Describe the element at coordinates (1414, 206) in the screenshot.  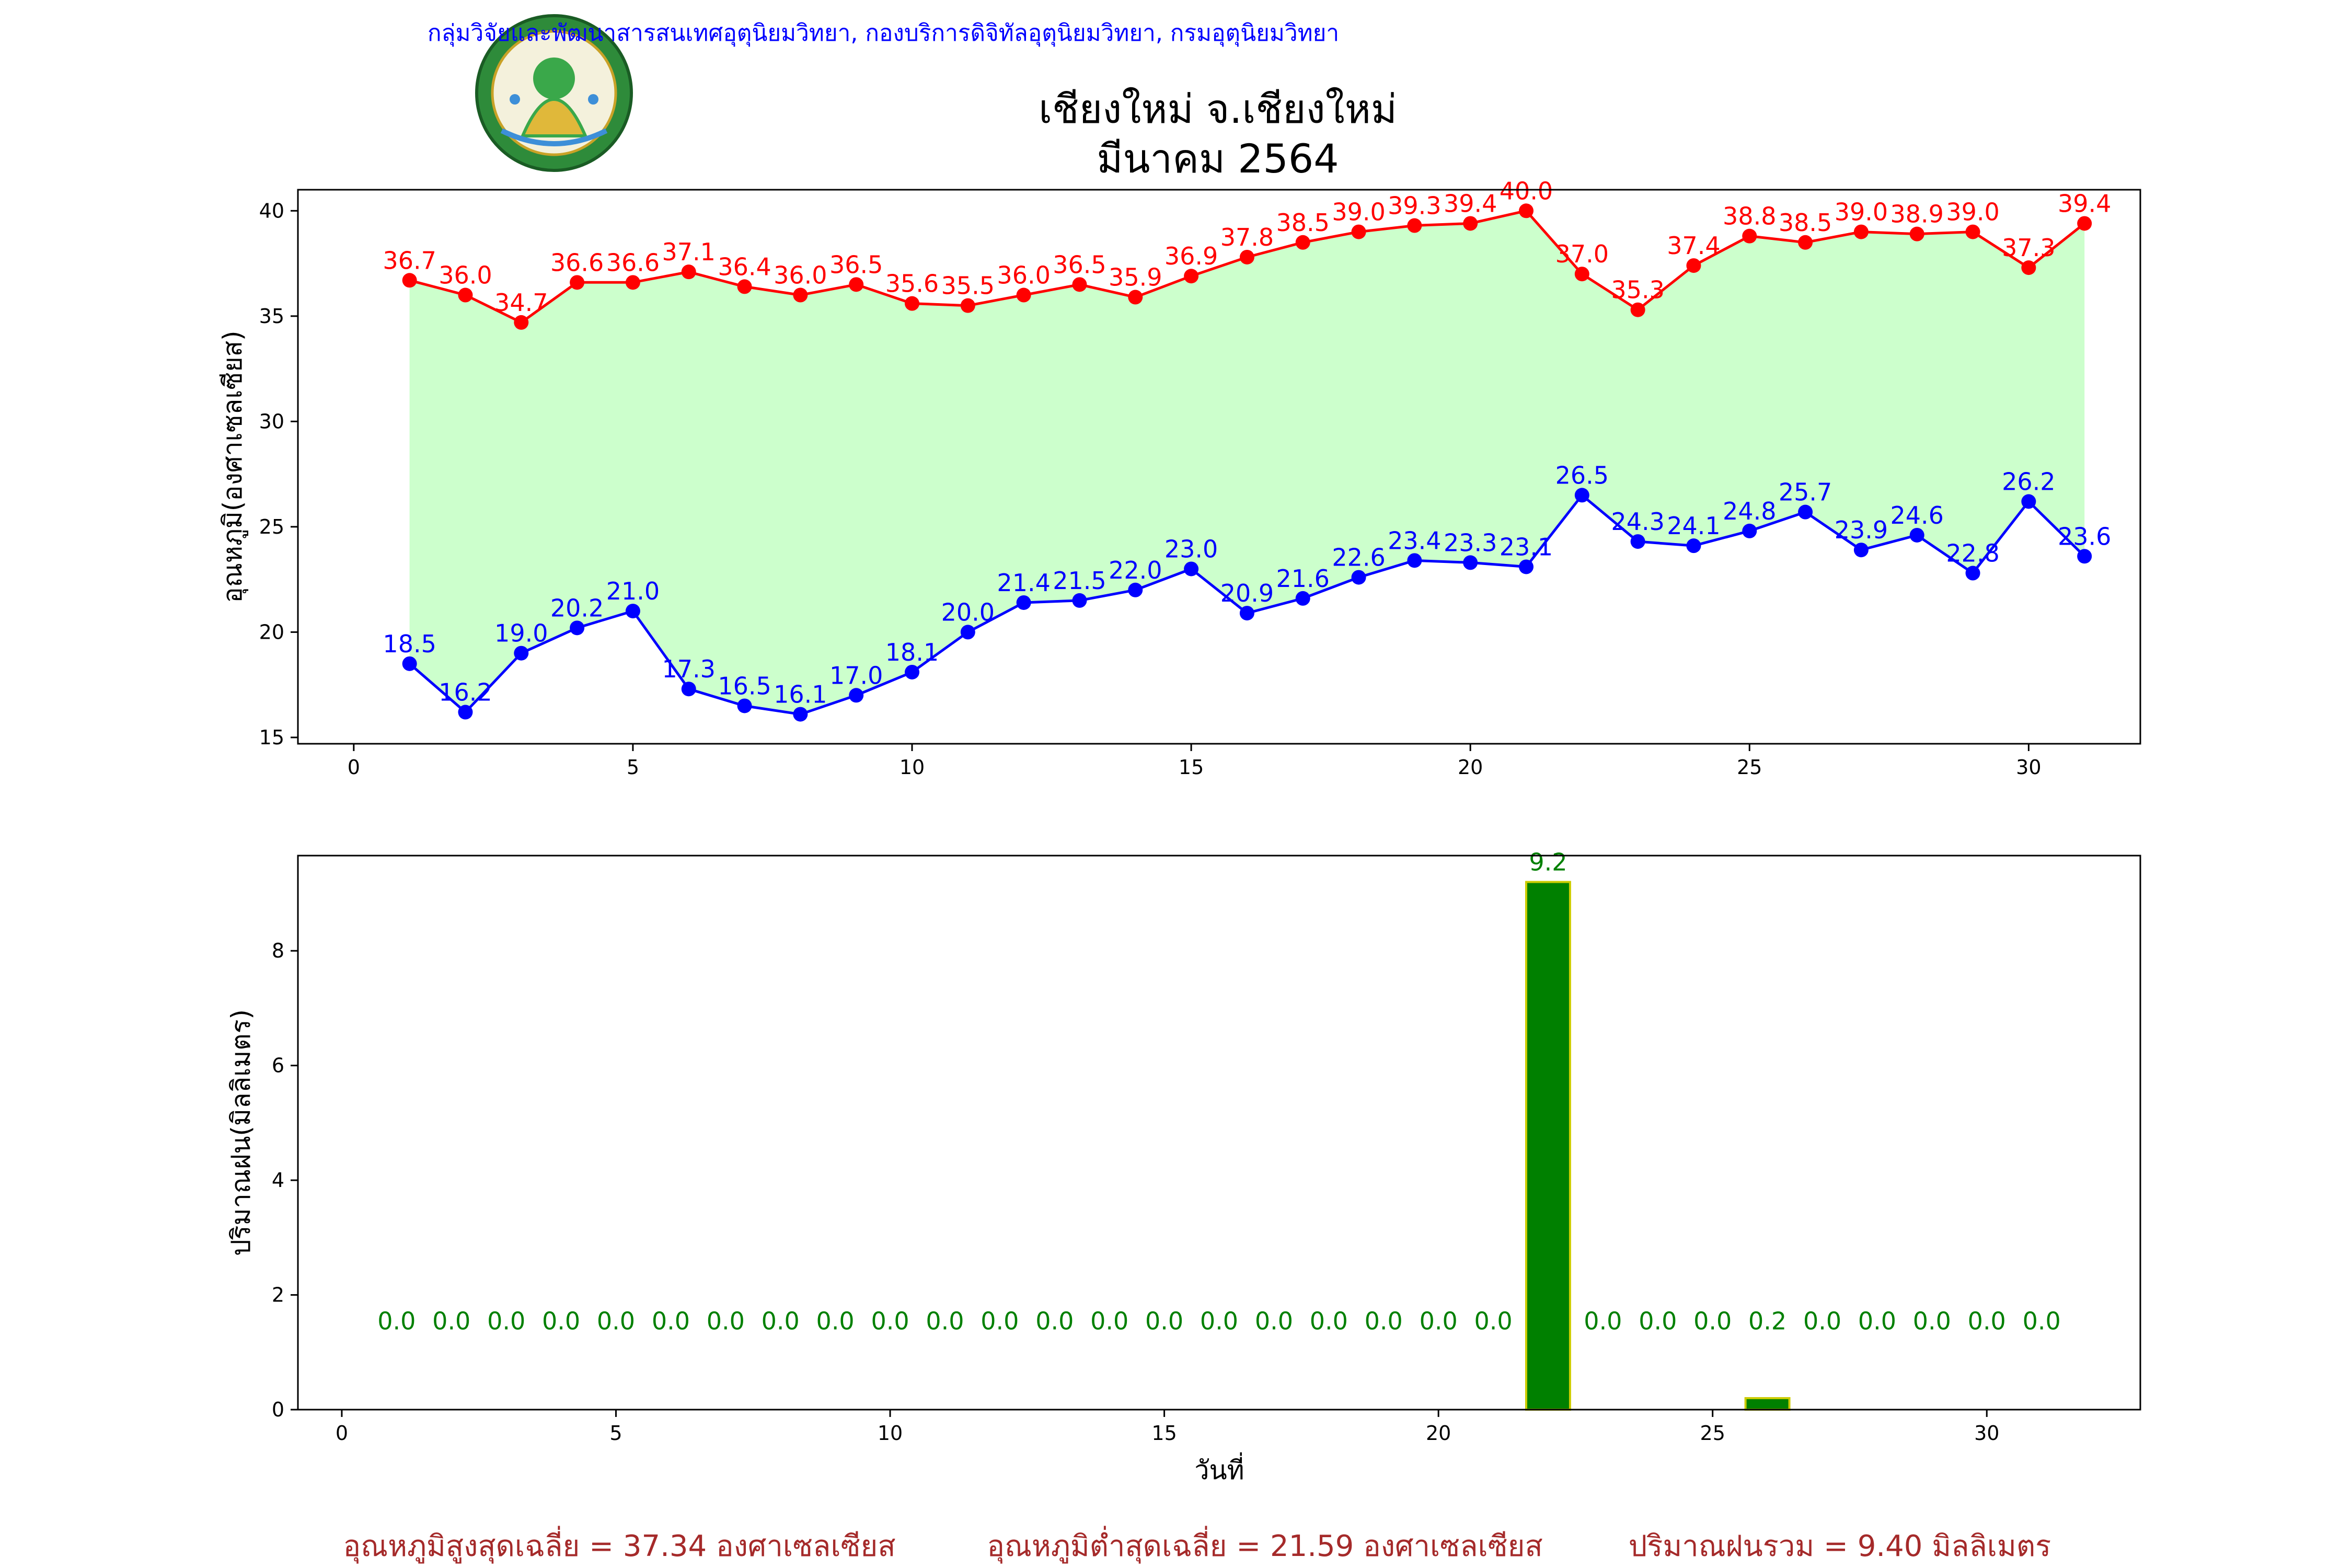
I see `max-temperature-value-label: 39.3` at that location.